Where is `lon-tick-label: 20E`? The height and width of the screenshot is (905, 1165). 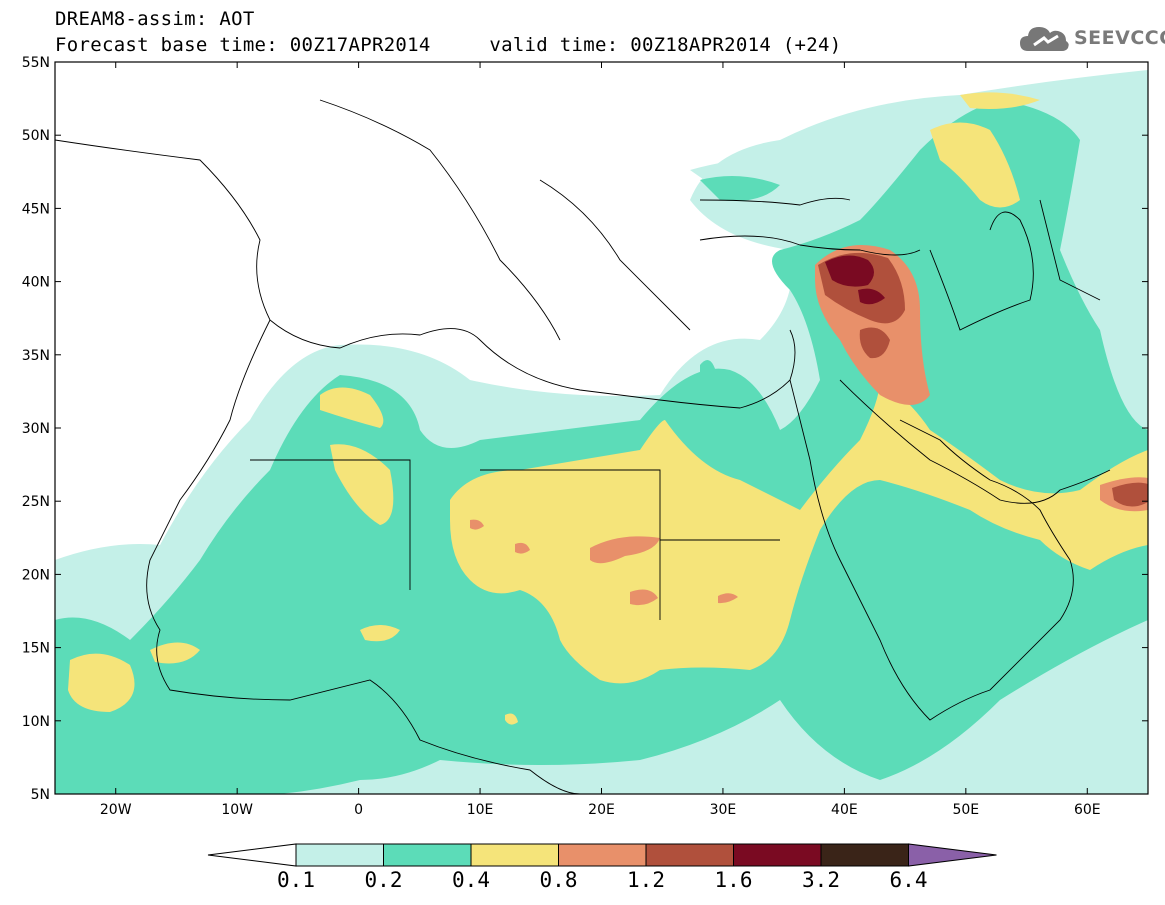 lon-tick-label: 20E is located at coordinates (601, 810).